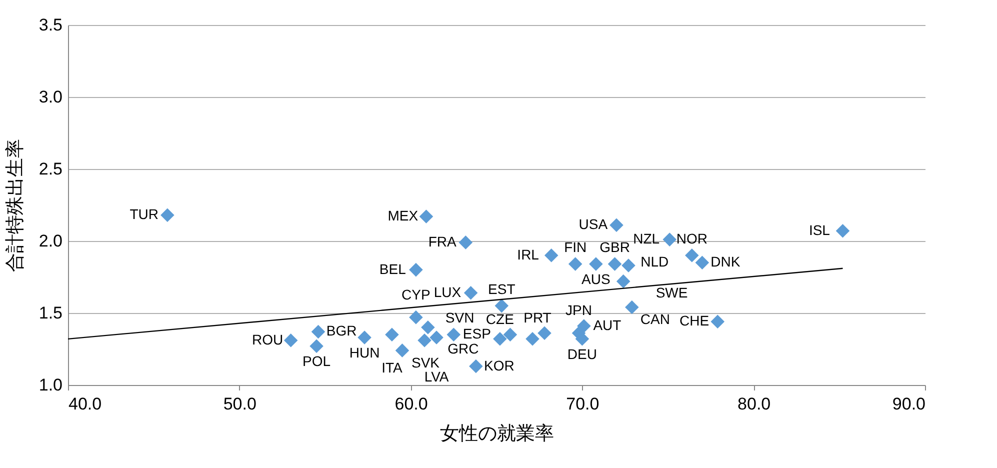 The height and width of the screenshot is (468, 997). Describe the element at coordinates (341, 330) in the screenshot. I see `annotation: BGR` at that location.